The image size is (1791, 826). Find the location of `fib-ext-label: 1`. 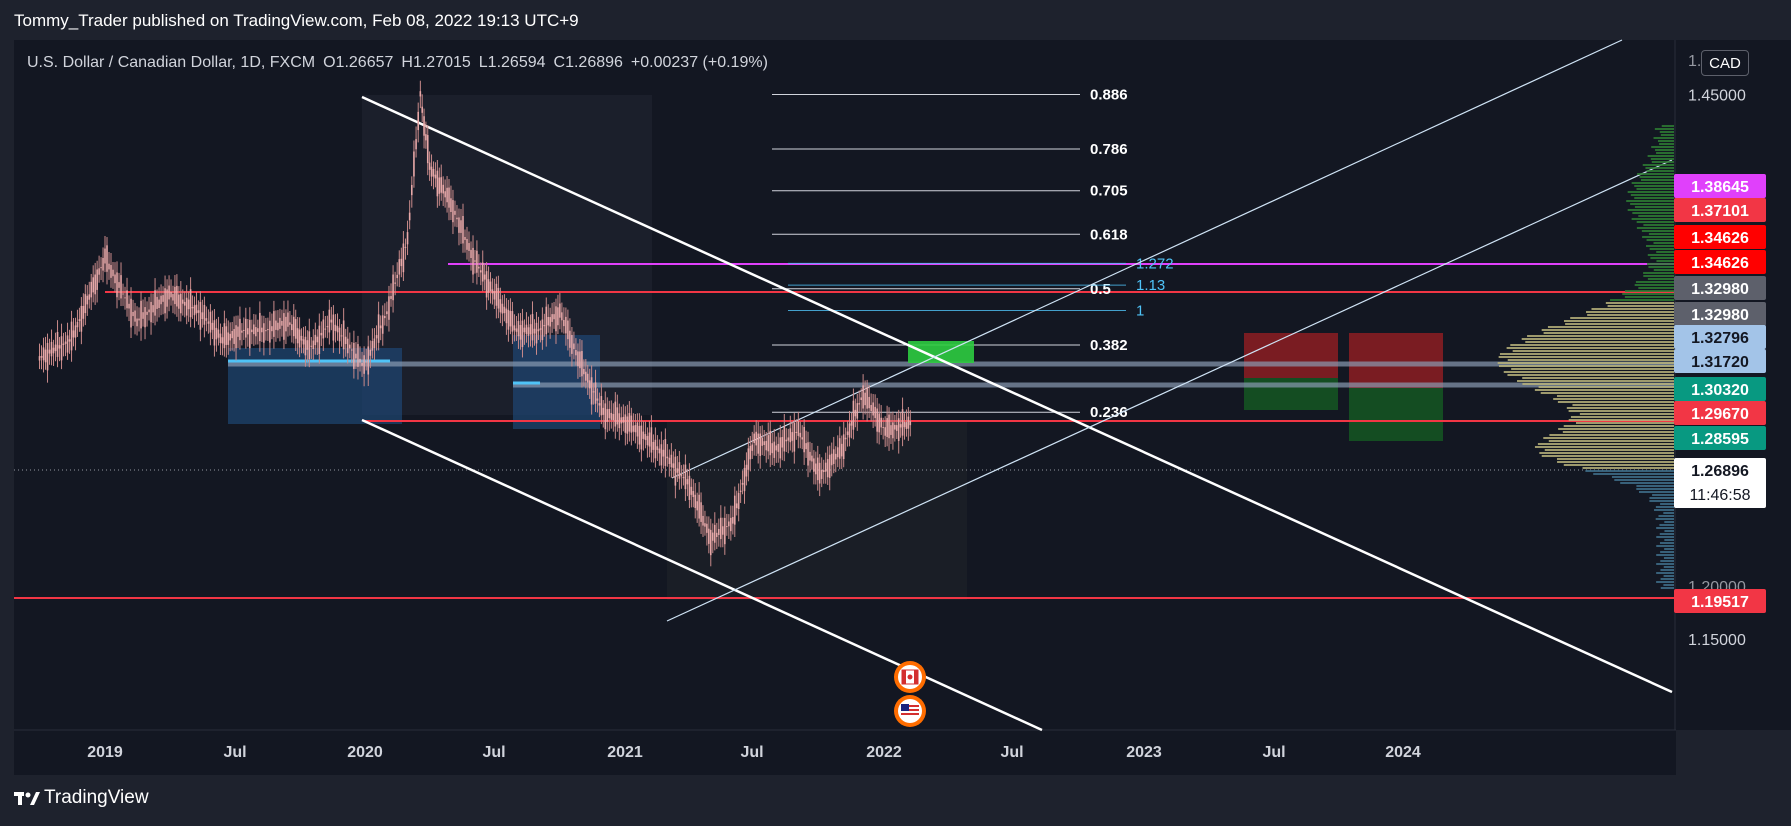

fib-ext-label: 1 is located at coordinates (1140, 311).